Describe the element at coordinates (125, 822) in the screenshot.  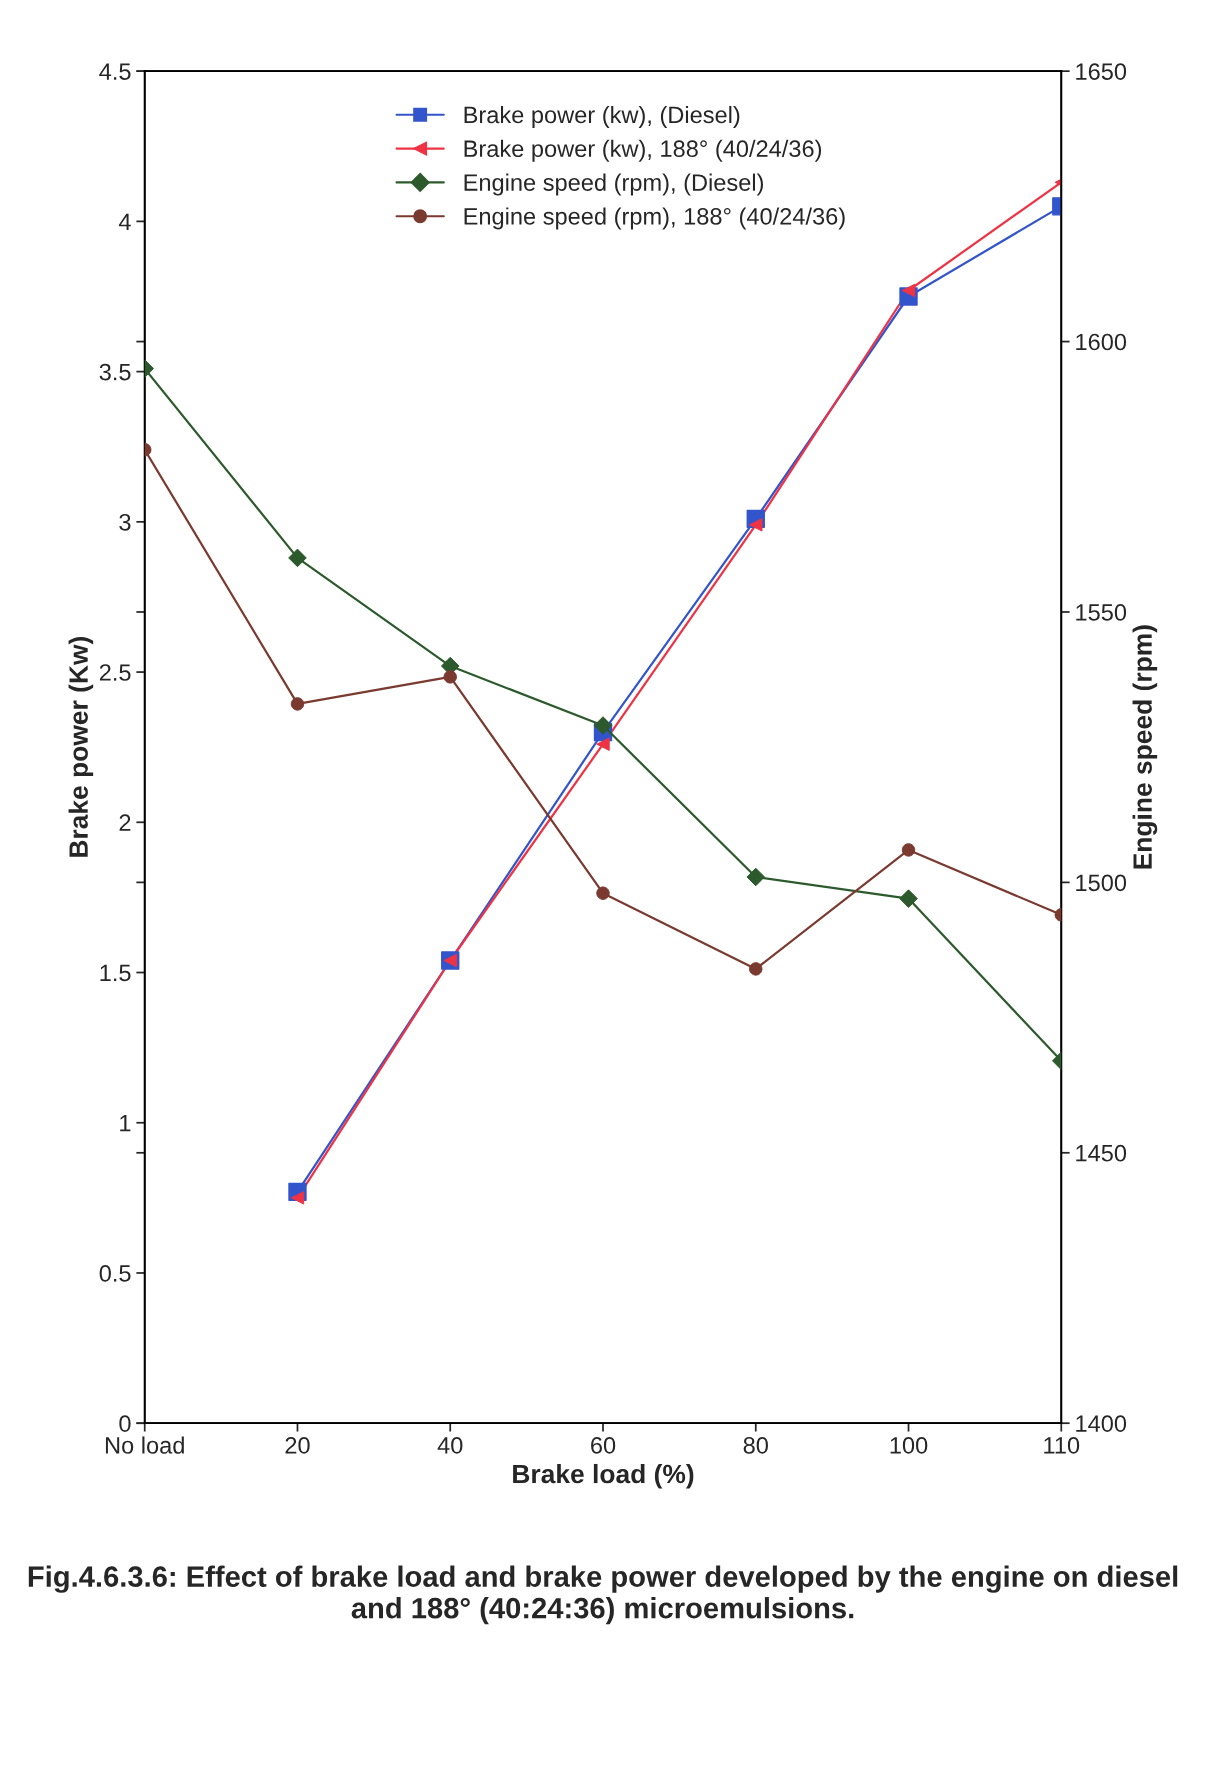
I see `y-tick-label: 2` at that location.